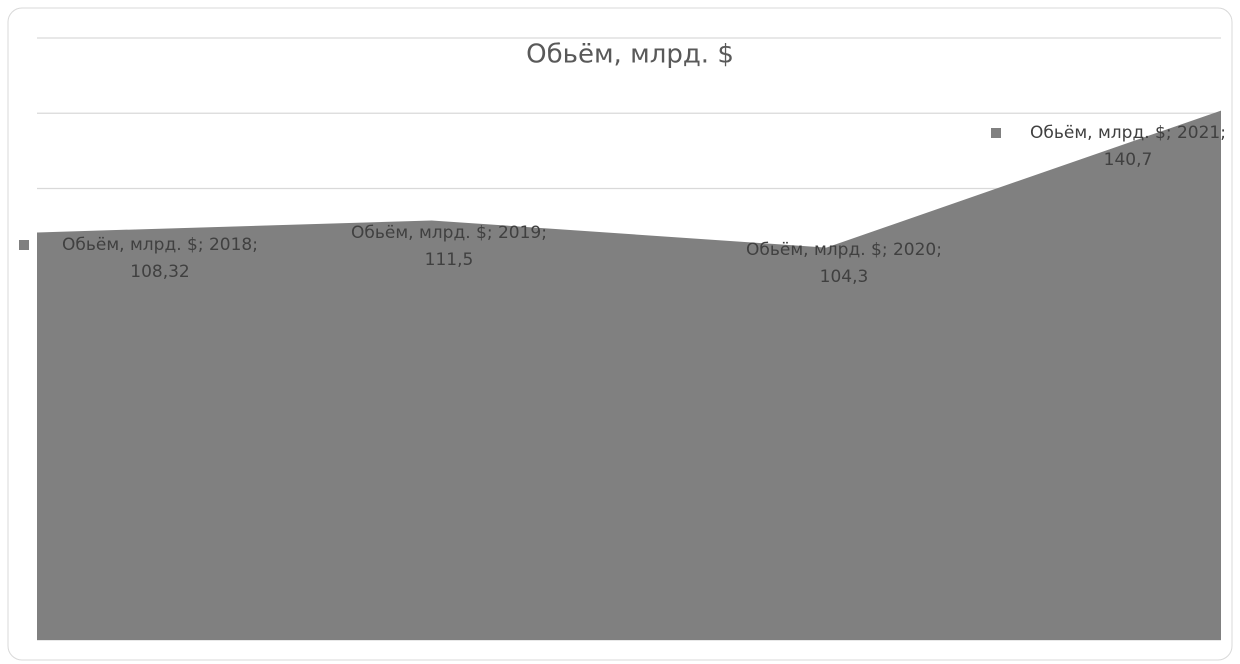  Describe the element at coordinates (844, 277) in the screenshot. I see `label-value: 104,3` at that location.